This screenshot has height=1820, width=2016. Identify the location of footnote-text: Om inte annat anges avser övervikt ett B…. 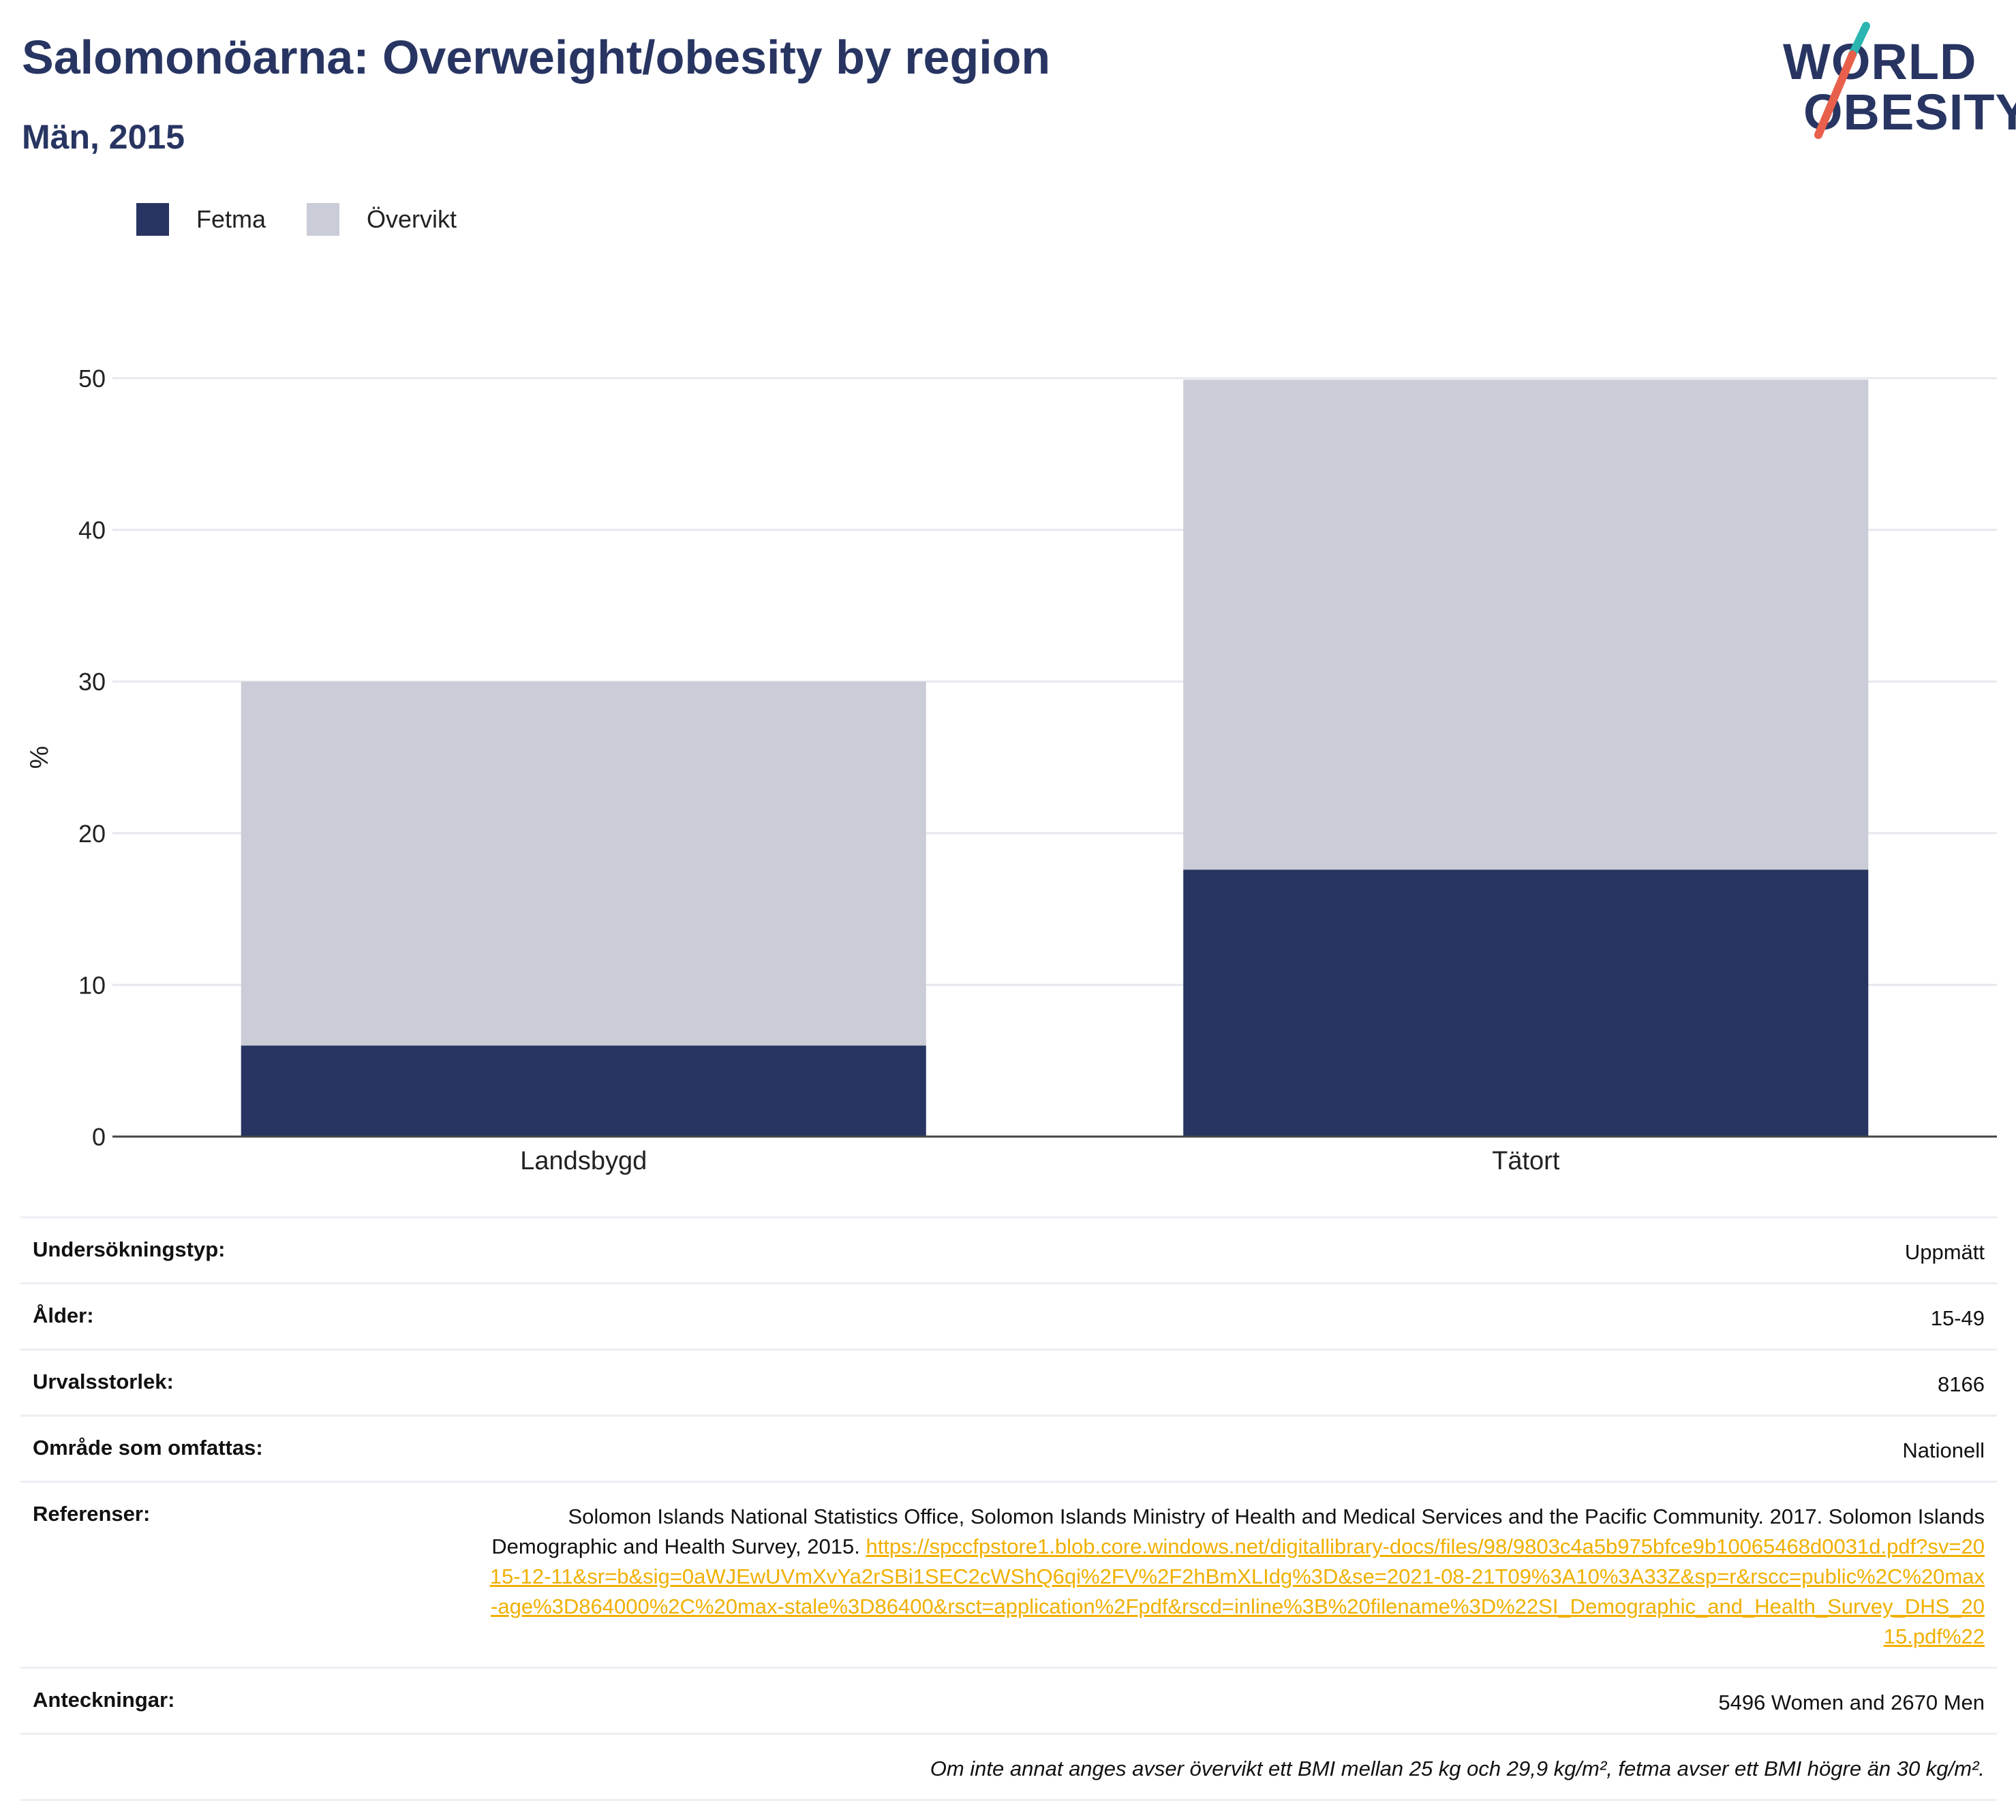
(1457, 1768).